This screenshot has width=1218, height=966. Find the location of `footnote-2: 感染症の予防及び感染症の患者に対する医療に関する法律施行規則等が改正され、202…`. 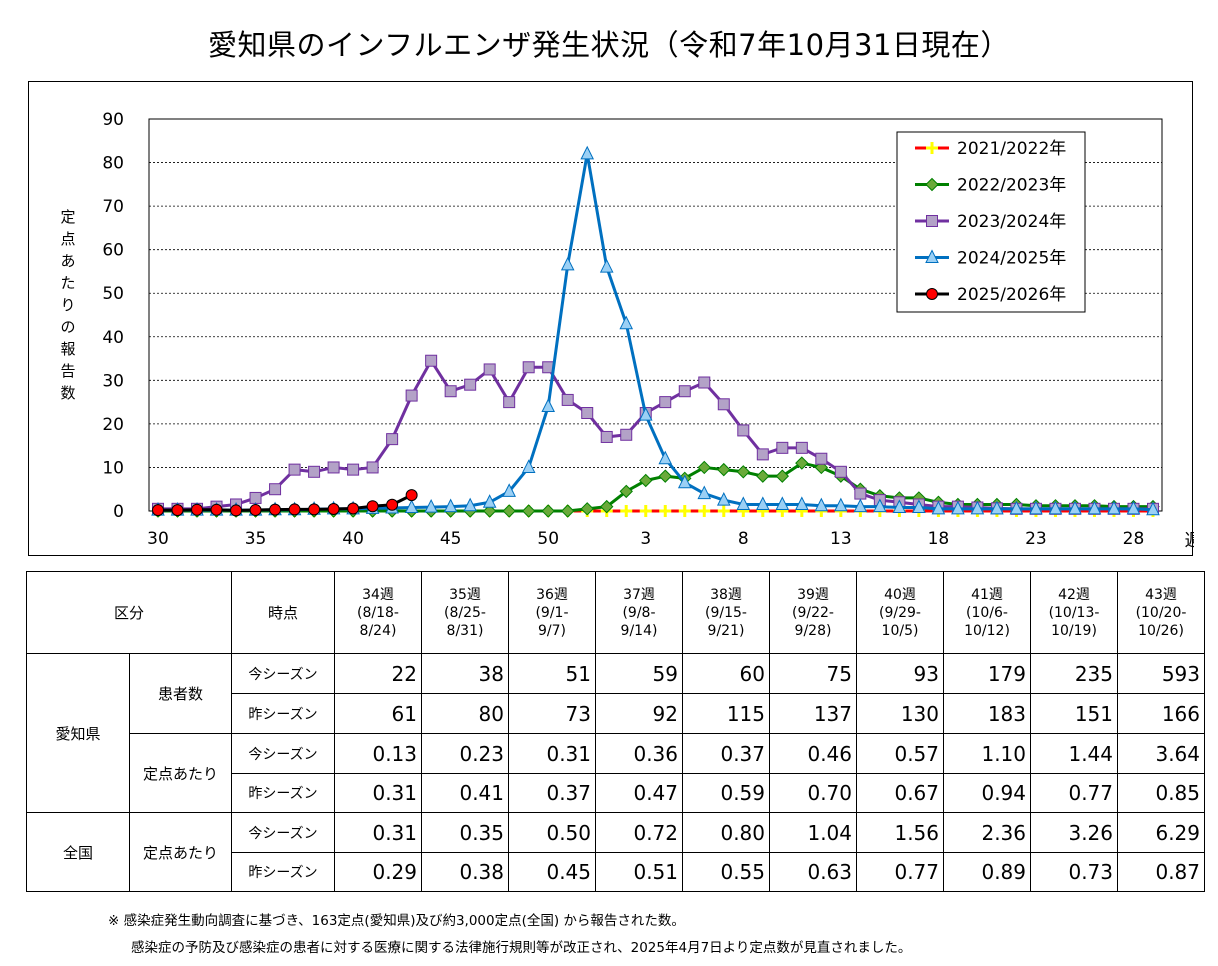

footnote-2: 感染症の予防及び感染症の患者に対する医療に関する法律施行規則等が改正され、202… is located at coordinates (521, 948).